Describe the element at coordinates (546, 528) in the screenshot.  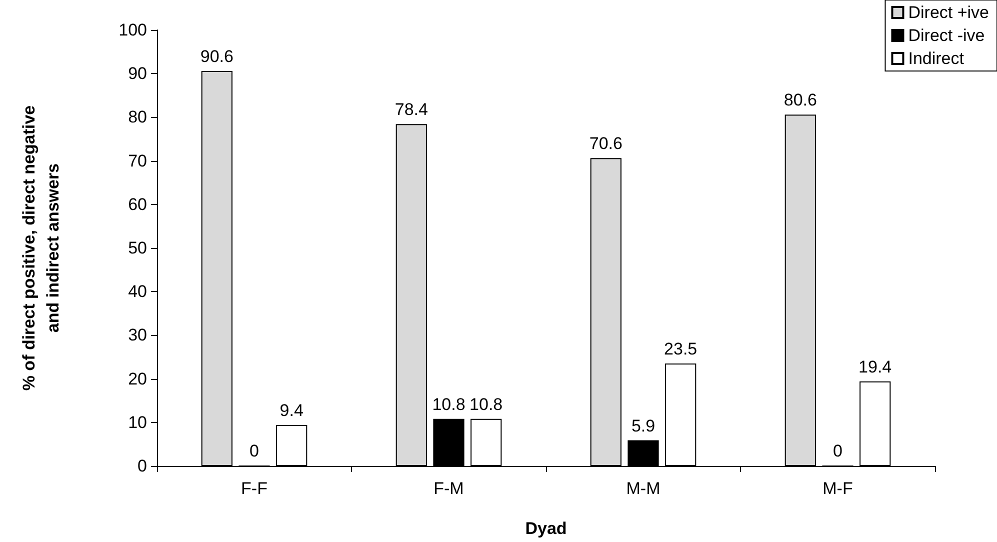
I see `x-axis-title: Dyad` at that location.